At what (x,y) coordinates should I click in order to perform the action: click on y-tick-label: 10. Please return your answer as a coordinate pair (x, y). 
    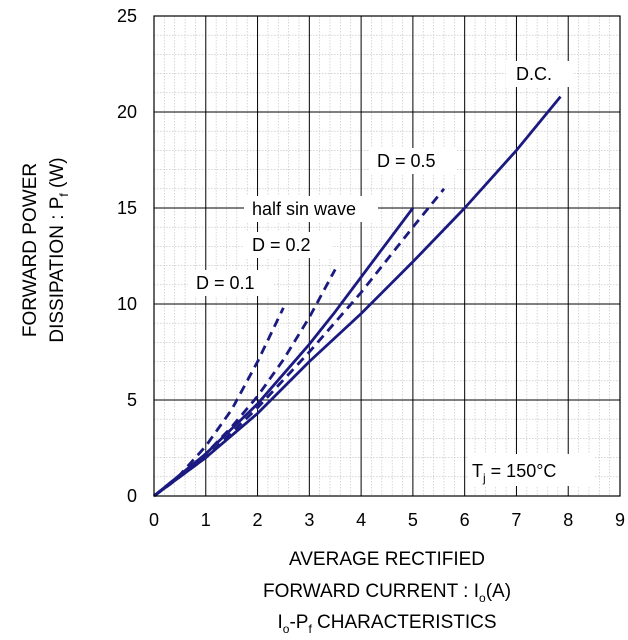
    Looking at the image, I should click on (127, 304).